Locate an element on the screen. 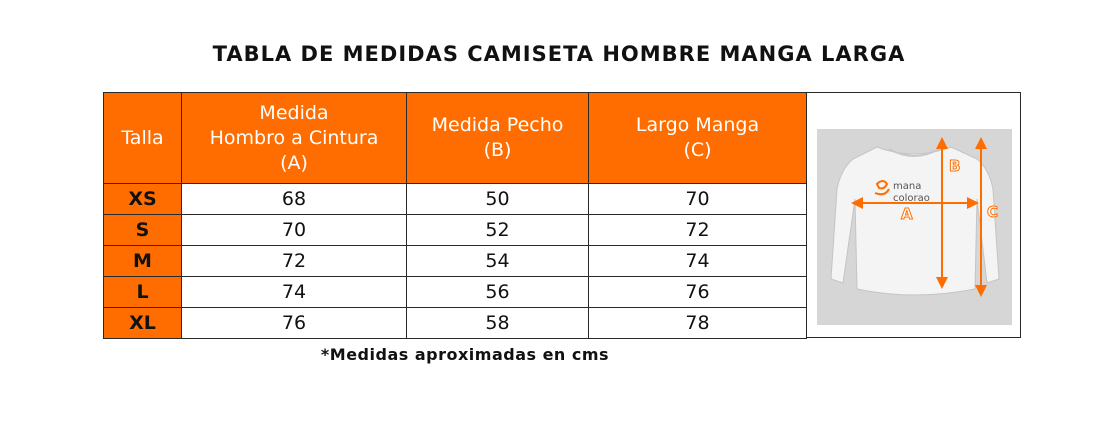 This screenshot has height=422, width=1118. value-a-cell: 74 is located at coordinates (294, 292).